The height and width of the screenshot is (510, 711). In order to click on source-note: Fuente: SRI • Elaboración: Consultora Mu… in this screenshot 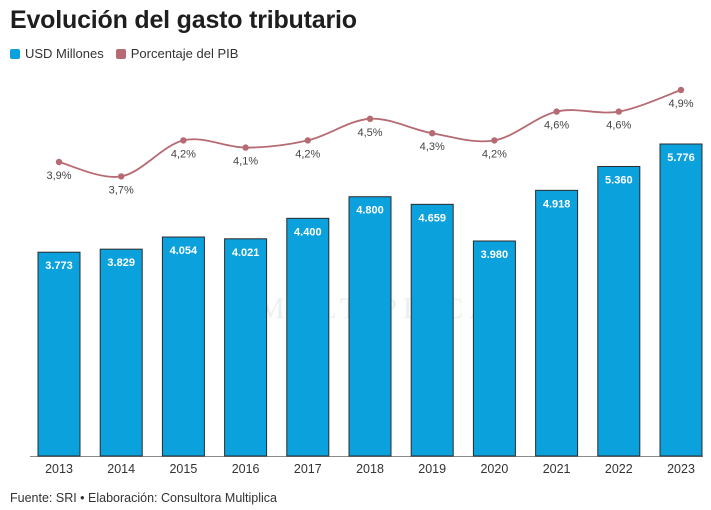, I will do `click(144, 498)`.